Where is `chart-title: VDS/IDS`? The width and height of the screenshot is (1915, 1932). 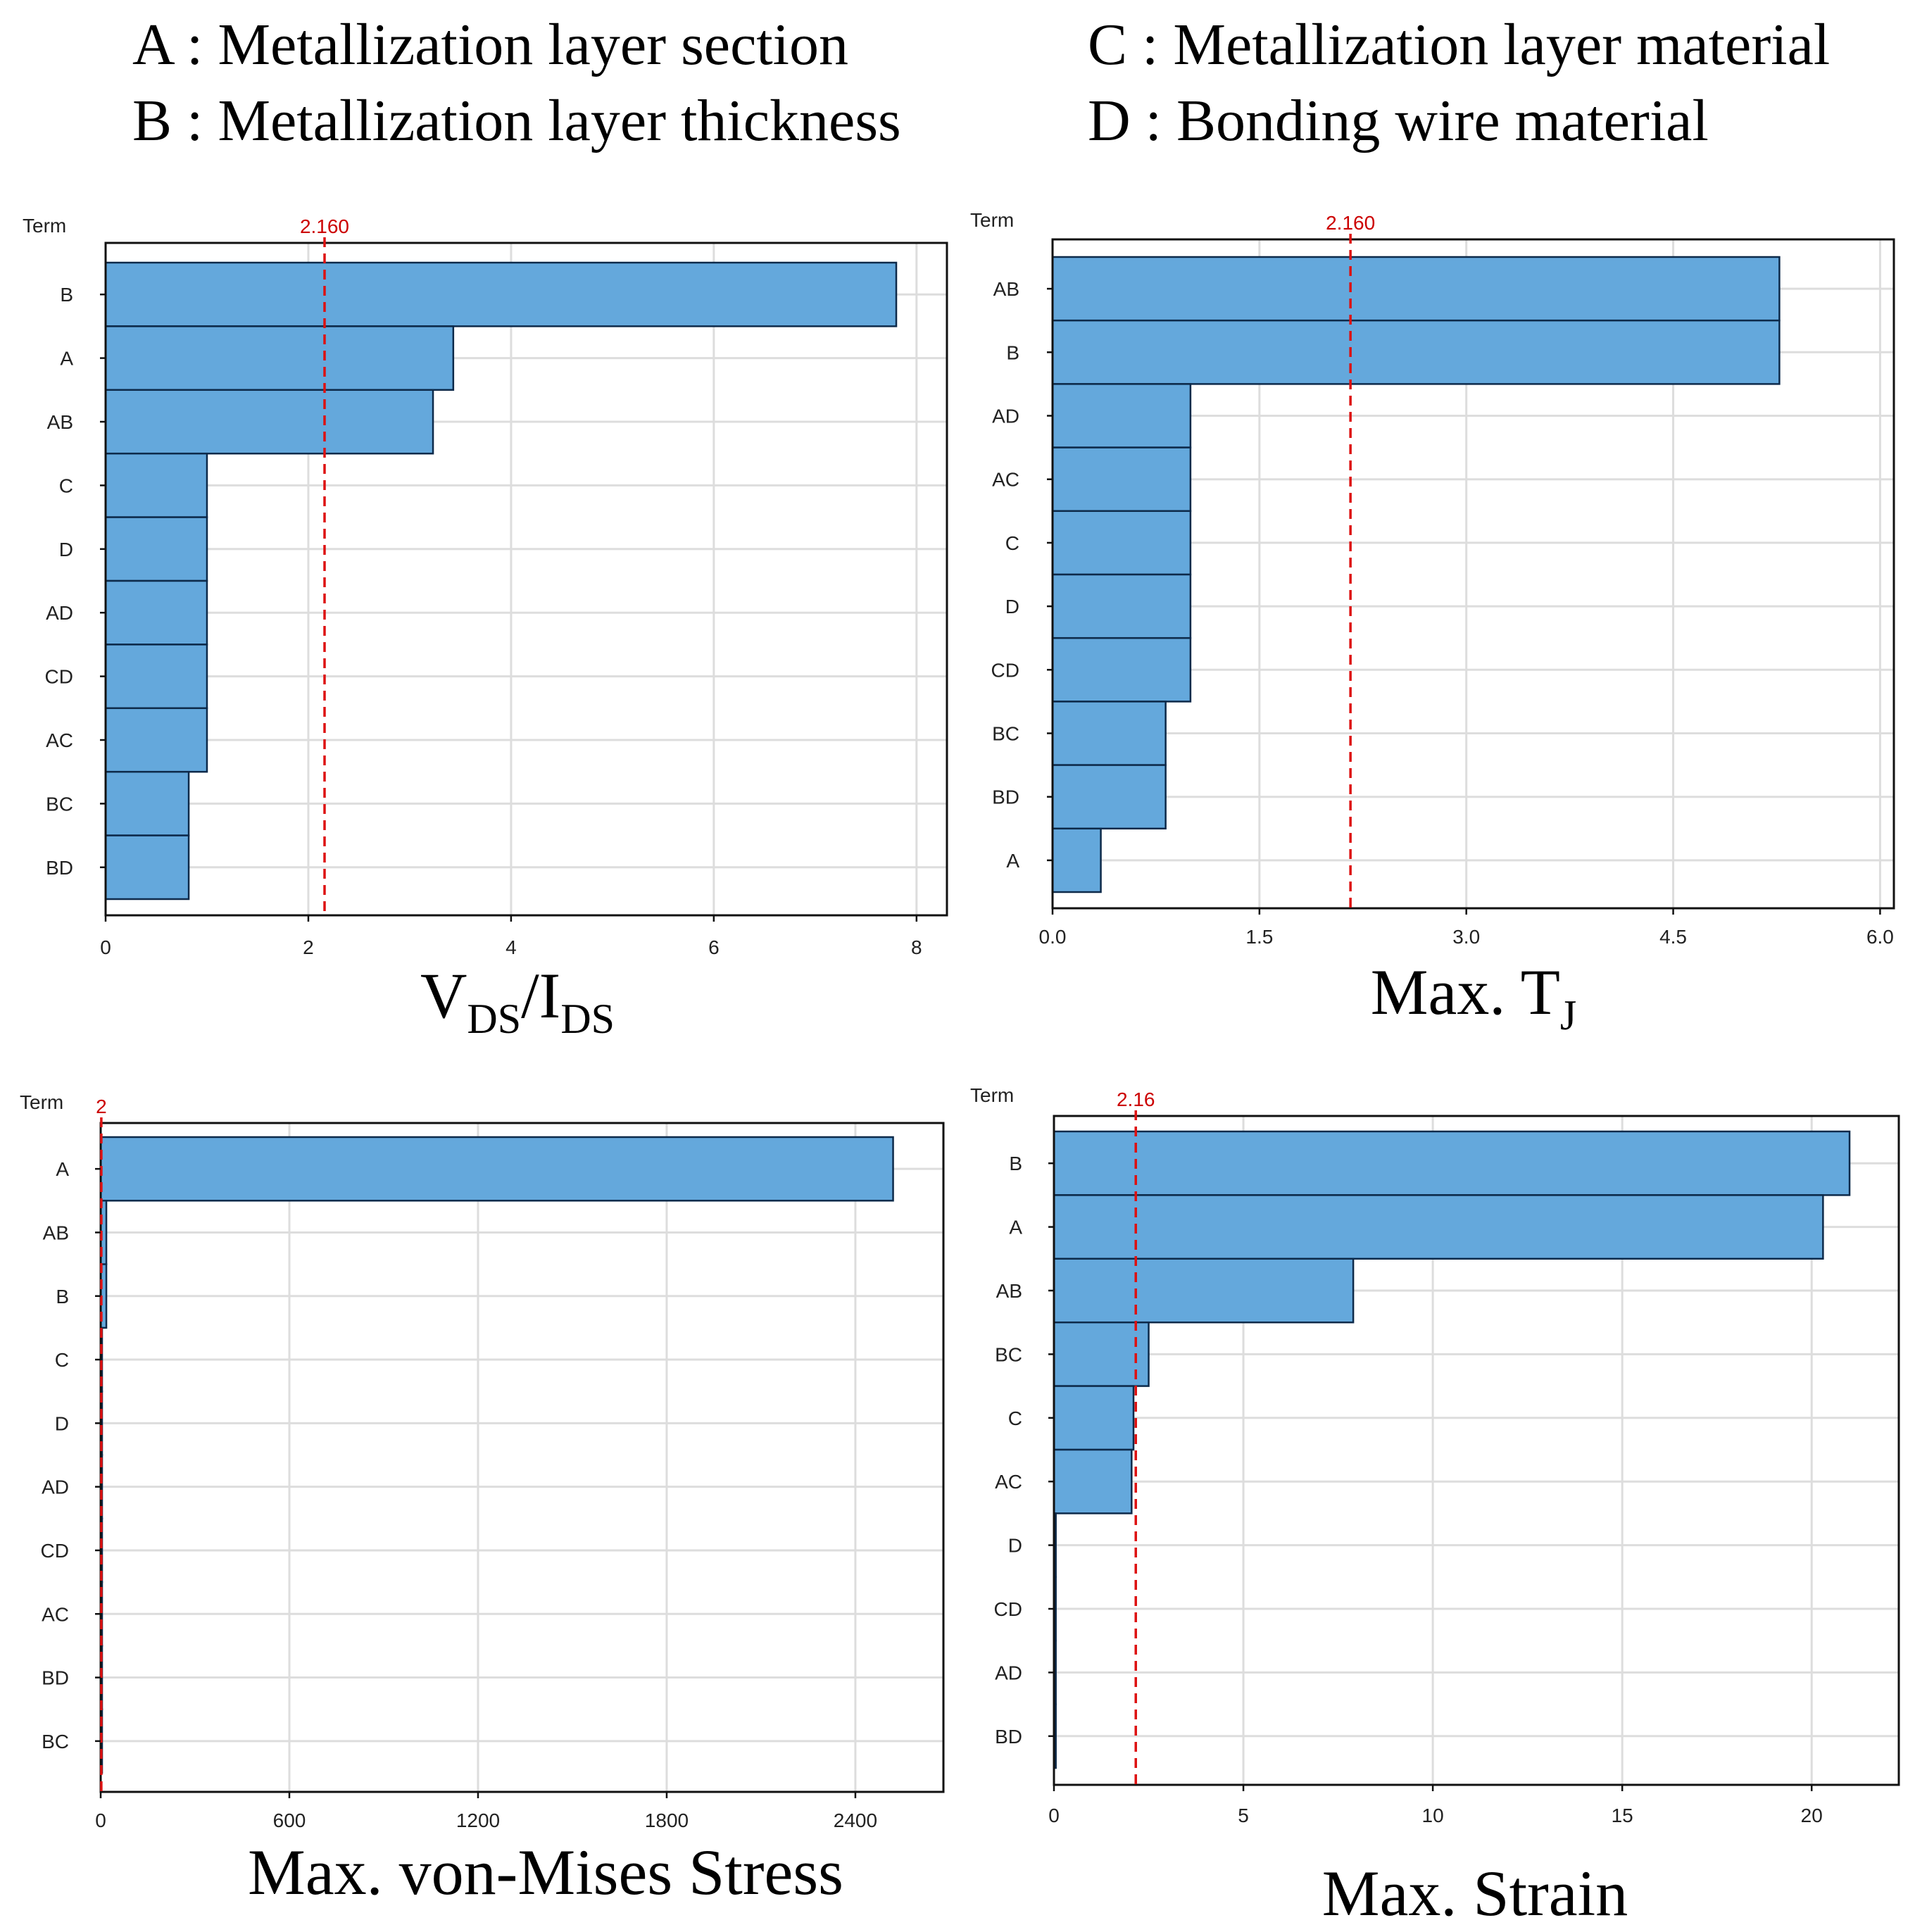 chart-title: VDS/IDS is located at coordinates (517, 1001).